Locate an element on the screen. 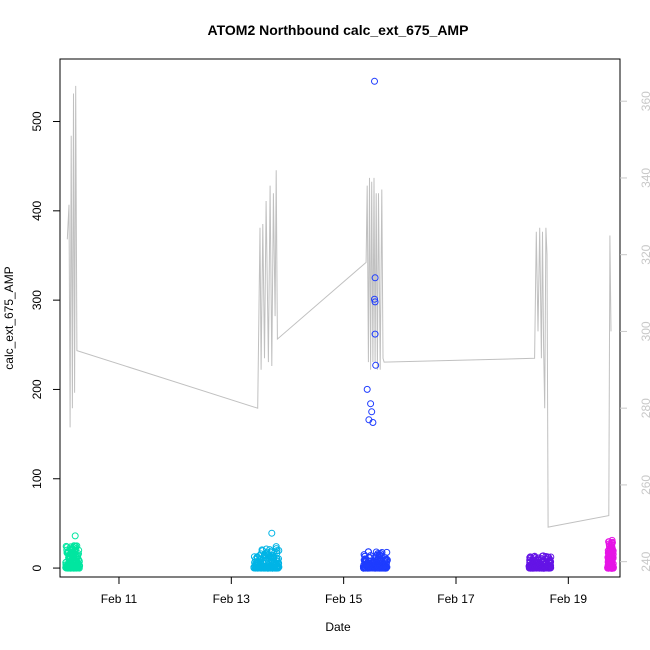  y2-tick-label: 340 is located at coordinates (644, 178).